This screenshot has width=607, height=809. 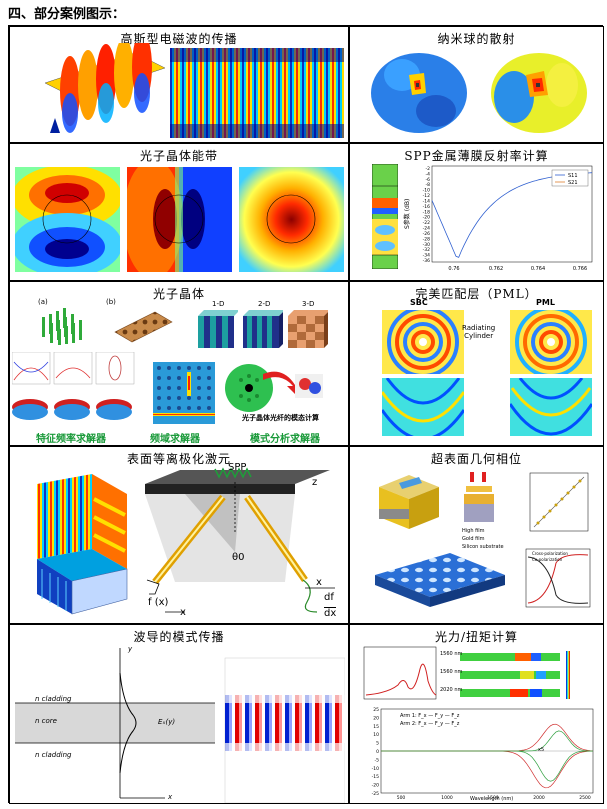 What do you see at coordinates (496, 269) in the screenshot?
I see `x-tick-label: 0.762` at bounding box center [496, 269].